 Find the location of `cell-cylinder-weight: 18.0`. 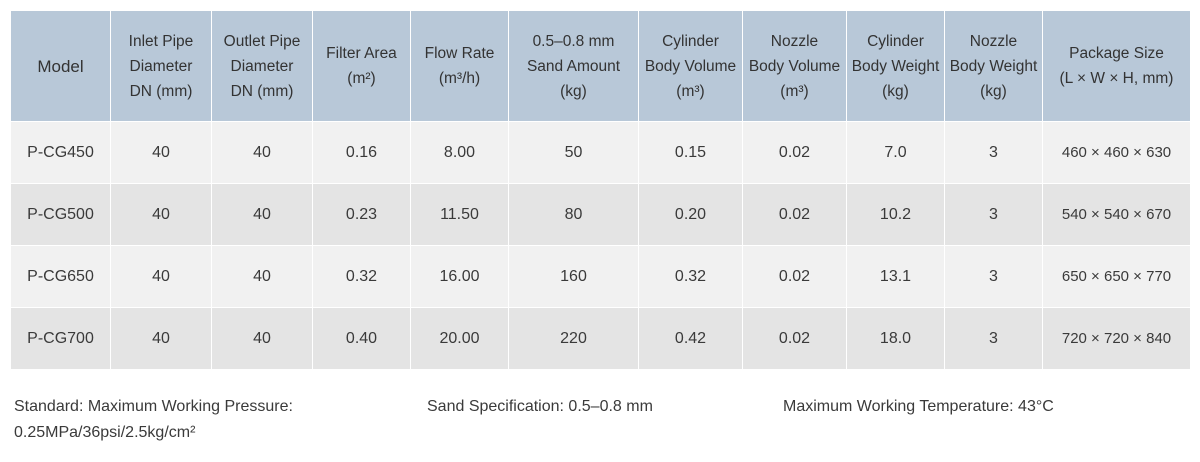

cell-cylinder-weight: 18.0 is located at coordinates (895, 338).